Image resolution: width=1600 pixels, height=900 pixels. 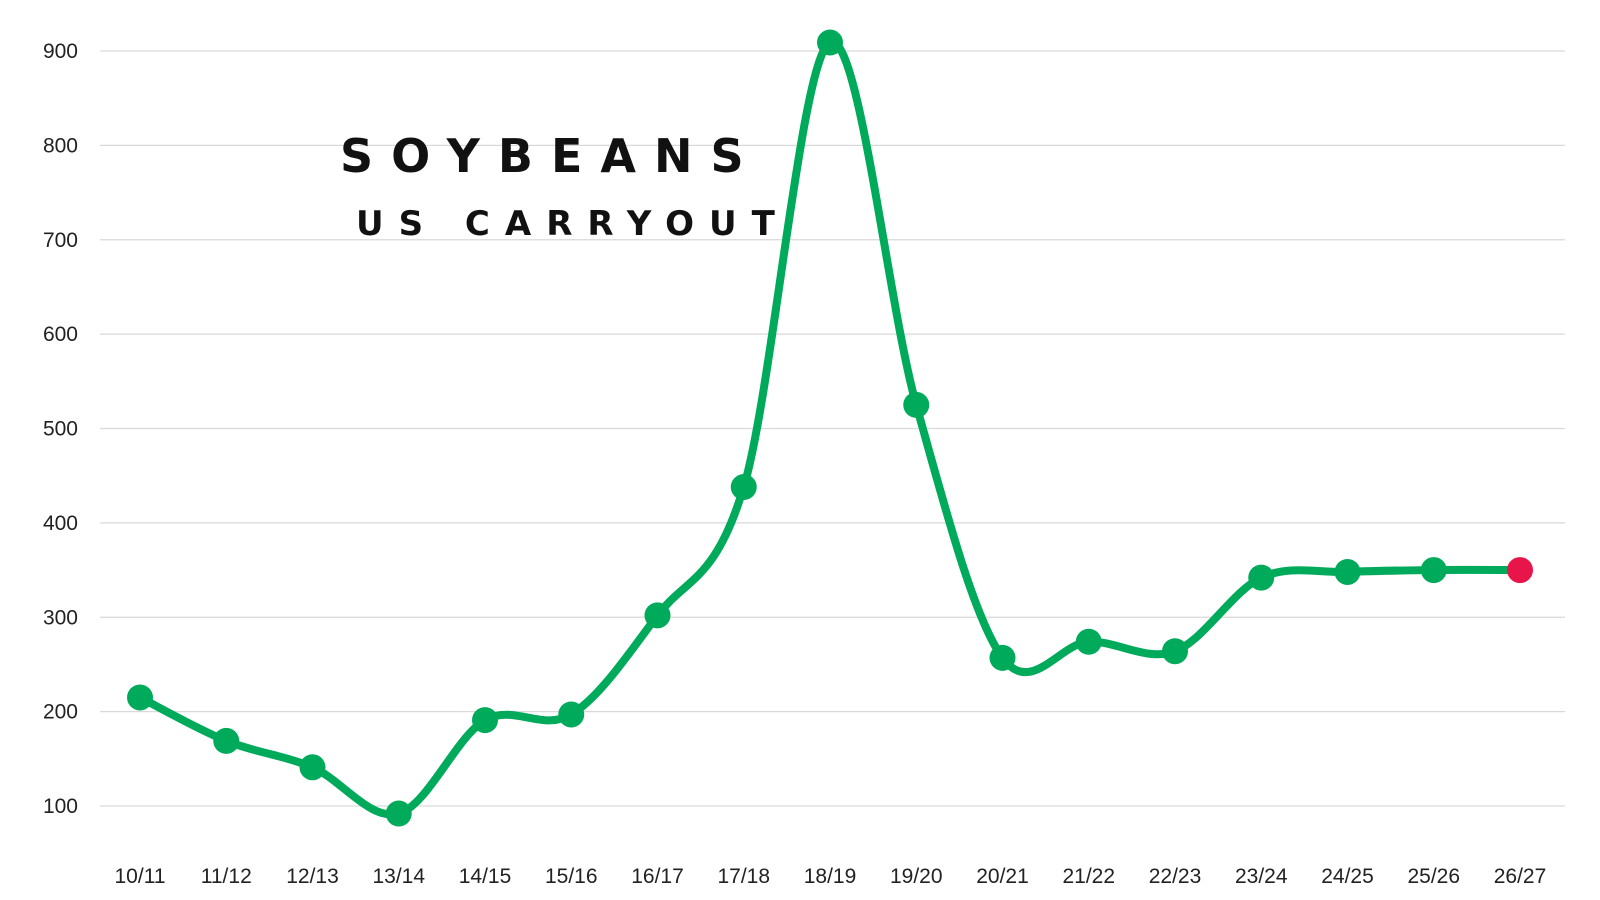 I want to click on x-tick-label: 19/20, so click(x=916, y=876).